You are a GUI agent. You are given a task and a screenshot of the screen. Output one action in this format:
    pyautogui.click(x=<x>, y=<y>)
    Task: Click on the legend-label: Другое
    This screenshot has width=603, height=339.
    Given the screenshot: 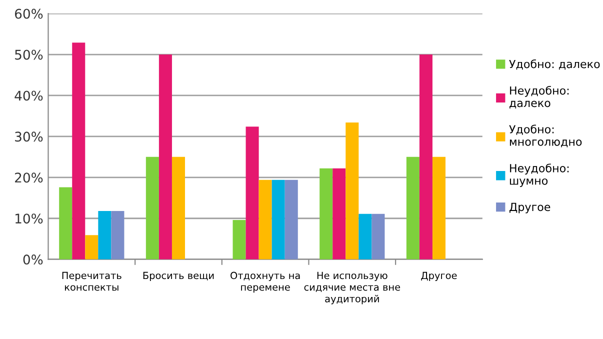 What is the action you would take?
    pyautogui.click(x=530, y=208)
    